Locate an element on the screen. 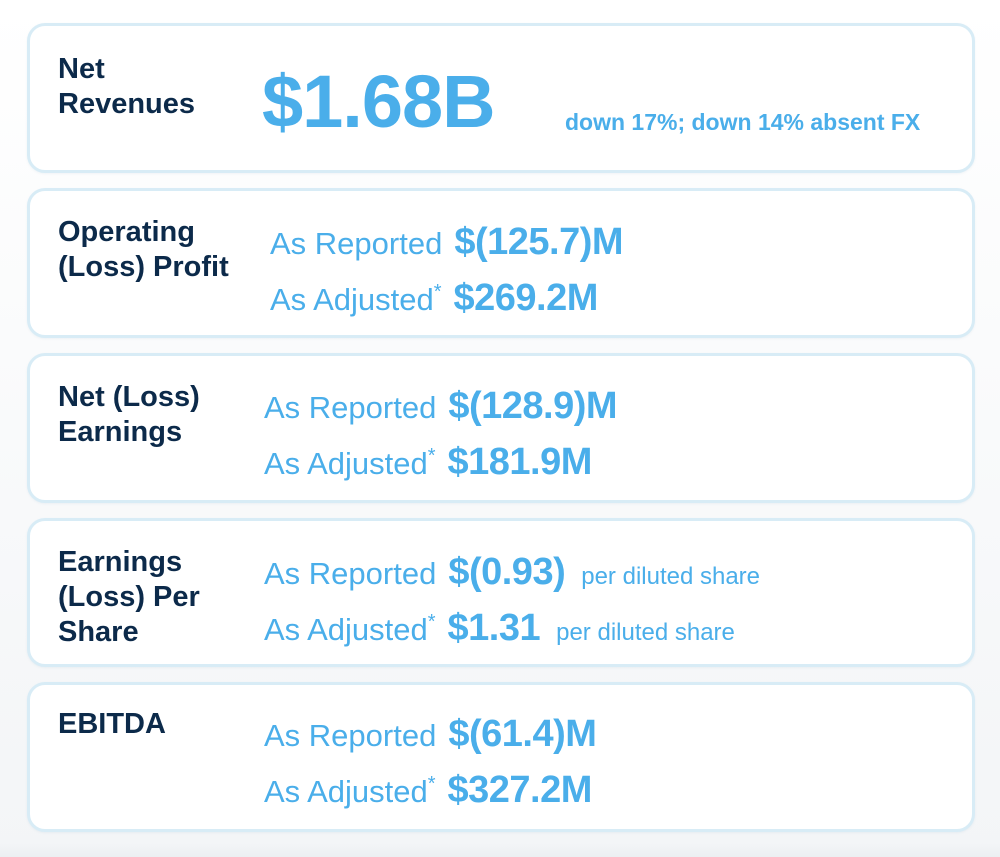 The width and height of the screenshot is (1000, 857). adjusted-value: $327.2M is located at coordinates (520, 790).